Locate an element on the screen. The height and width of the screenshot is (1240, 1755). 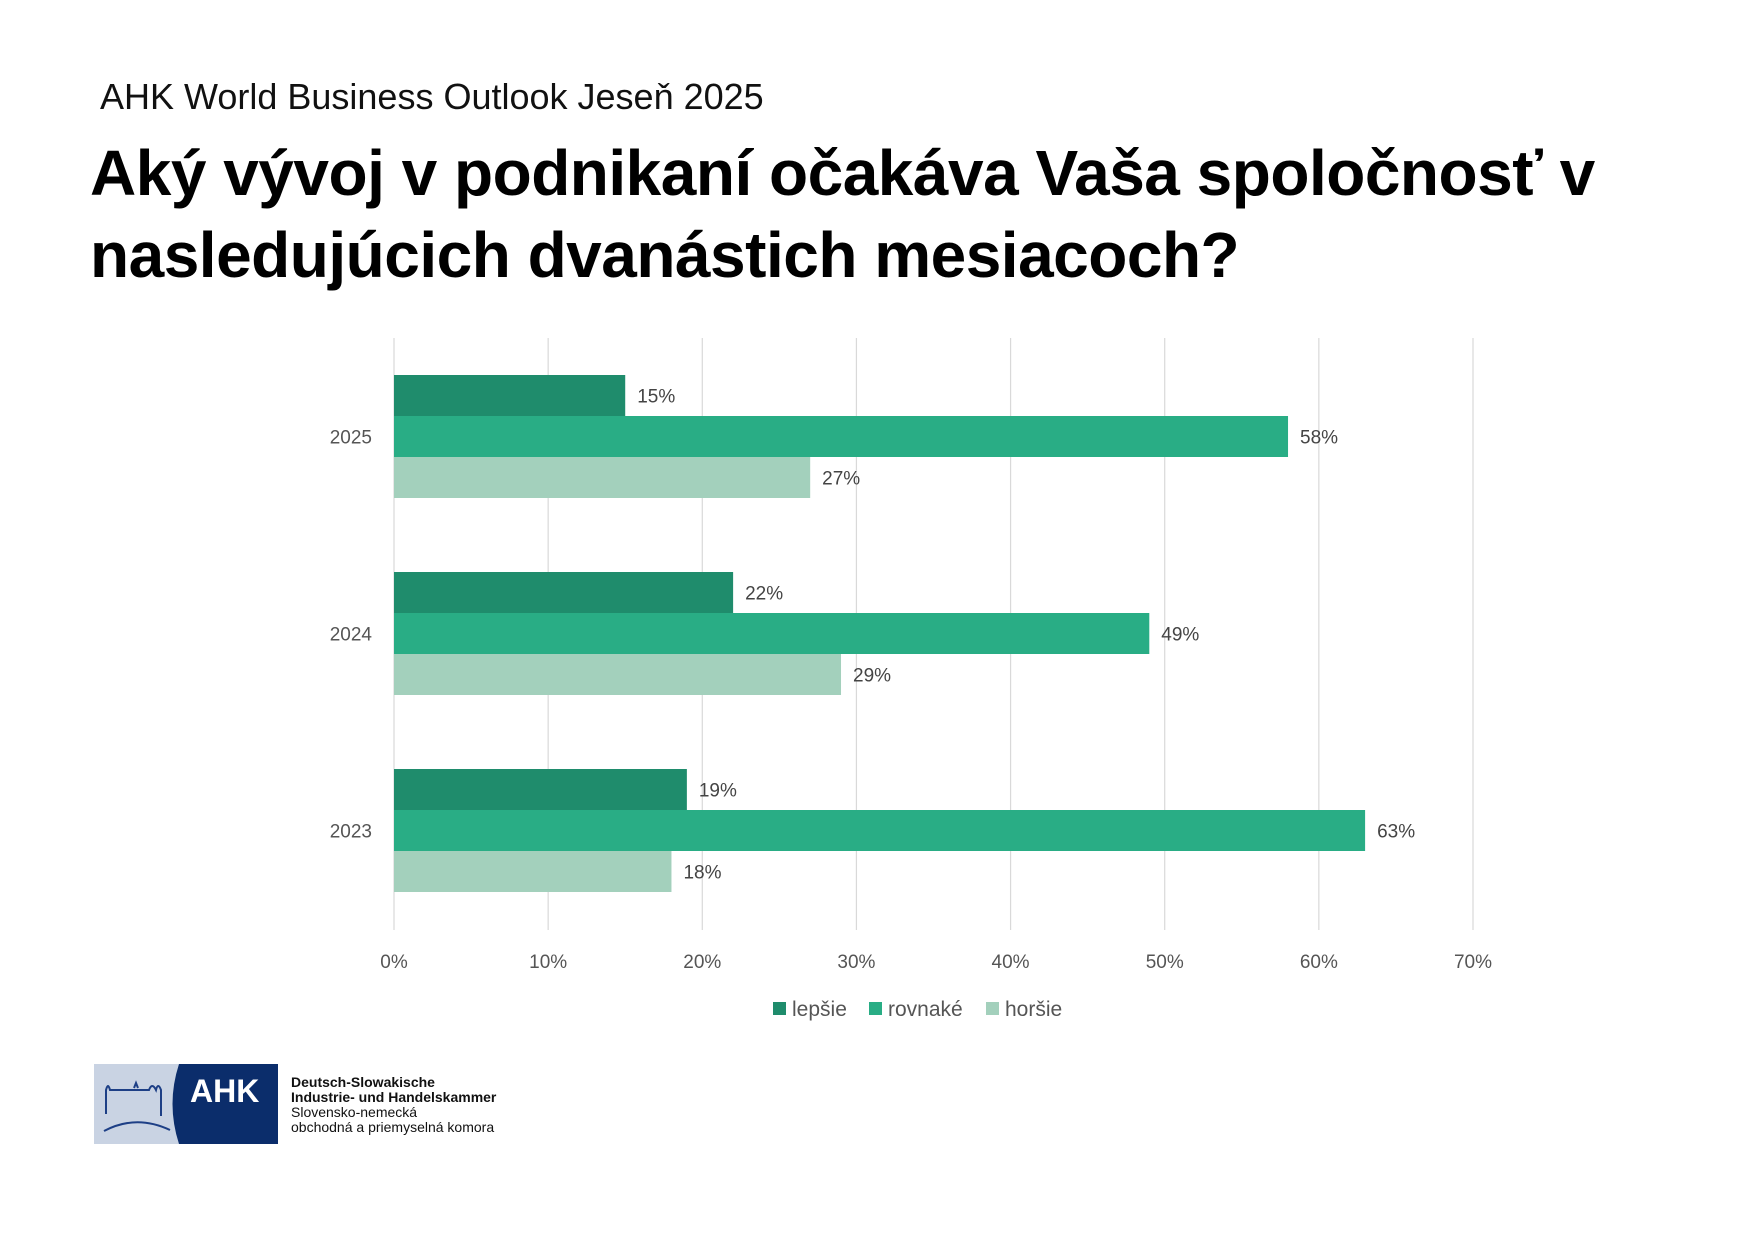
bar-rovnaké-2024 is located at coordinates (772, 633).